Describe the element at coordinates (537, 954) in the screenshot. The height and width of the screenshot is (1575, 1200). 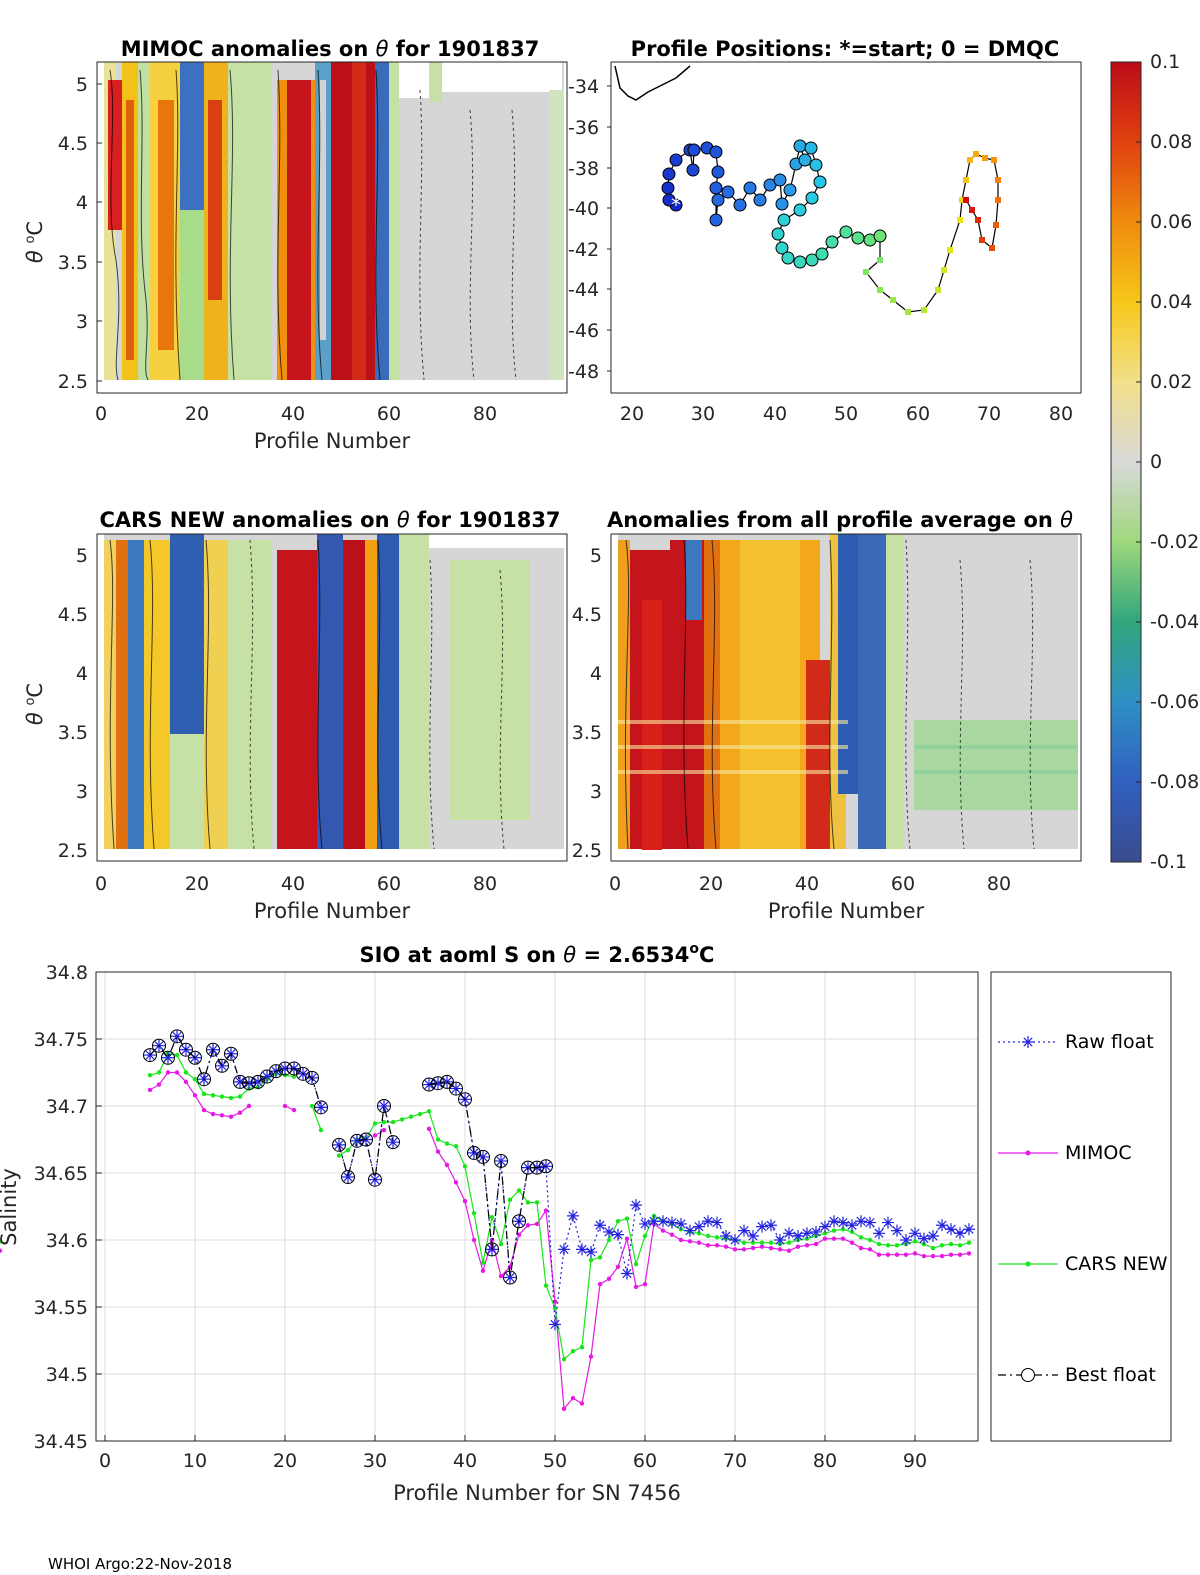
I see `salinity-title: SIO at aoml S on θ = 2.6534oC` at that location.